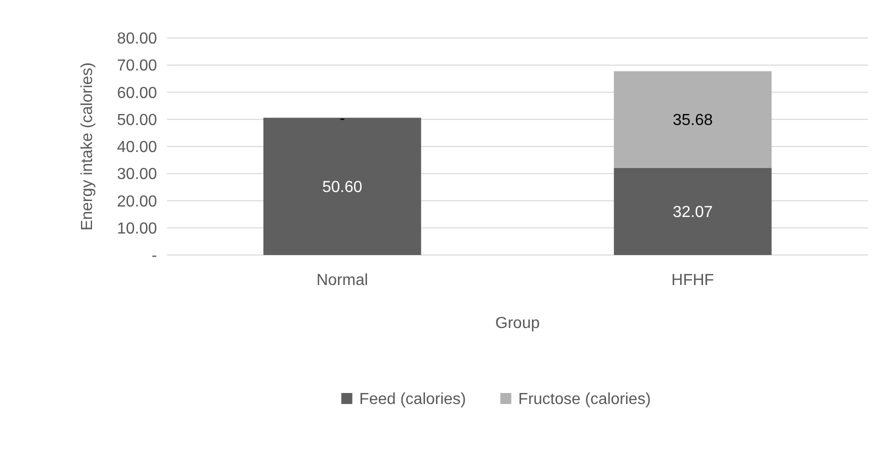 This screenshot has height=455, width=881. Describe the element at coordinates (137, 93) in the screenshot. I see `y-tick-label: 60.00` at that location.